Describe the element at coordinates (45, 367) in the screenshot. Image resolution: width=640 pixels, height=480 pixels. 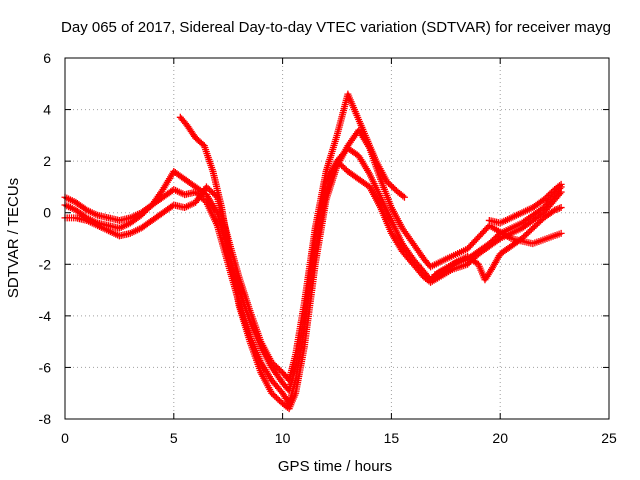
I see `y-tick-label: -6` at that location.